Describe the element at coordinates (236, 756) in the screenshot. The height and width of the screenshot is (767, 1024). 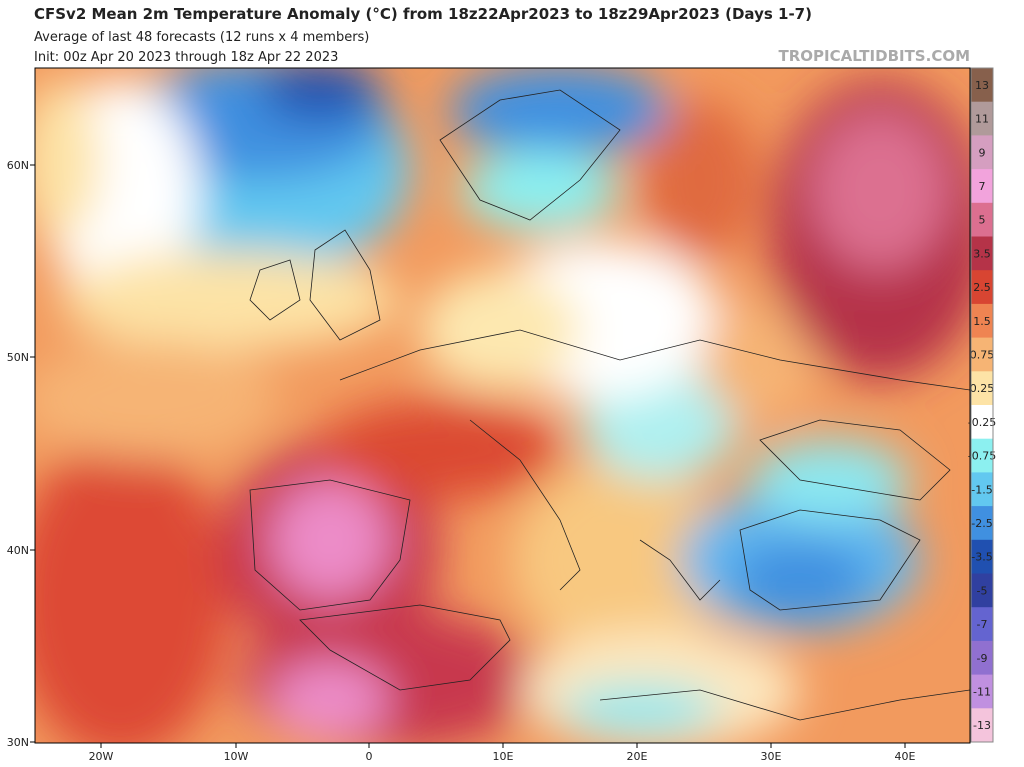
I see `lon-label: 10W` at that location.